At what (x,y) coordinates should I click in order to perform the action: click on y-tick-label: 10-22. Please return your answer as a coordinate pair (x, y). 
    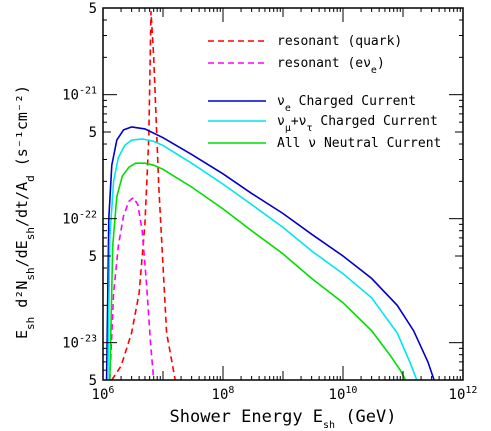
    Looking at the image, I should click on (79, 219).